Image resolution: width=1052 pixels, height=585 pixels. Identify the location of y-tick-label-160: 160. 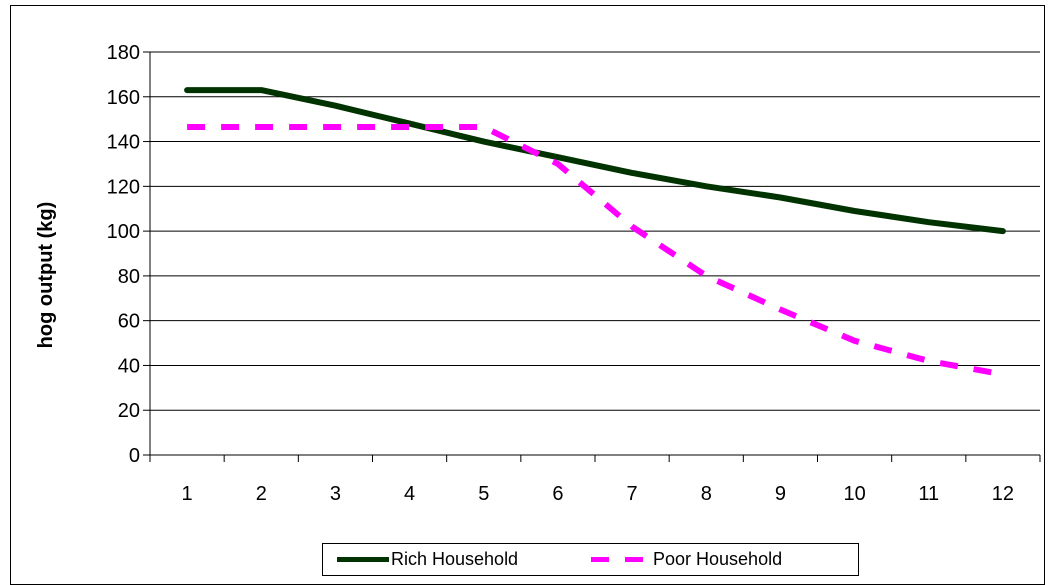
(123, 98).